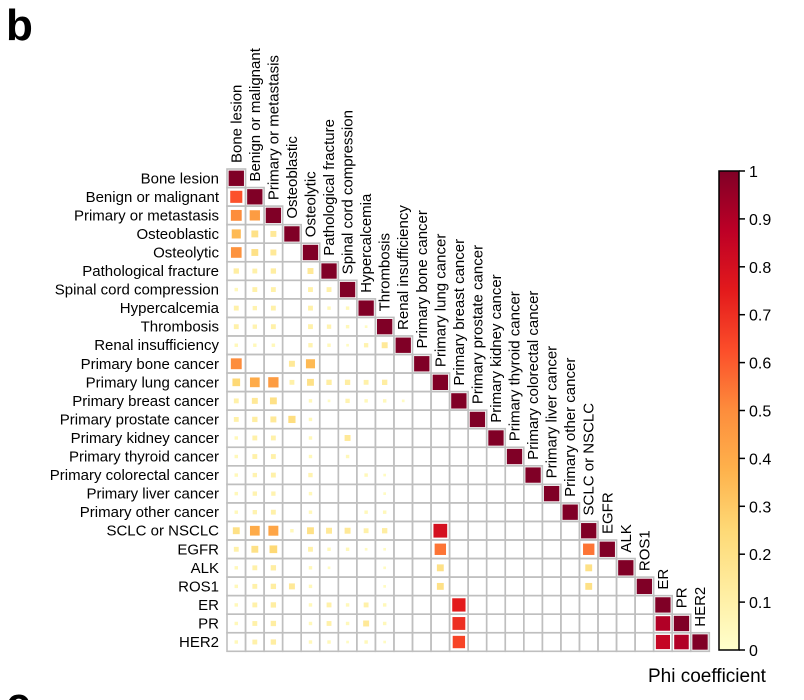  Describe the element at coordinates (760, 603) in the screenshot. I see `colorbar-tick-label: 0.1` at that location.